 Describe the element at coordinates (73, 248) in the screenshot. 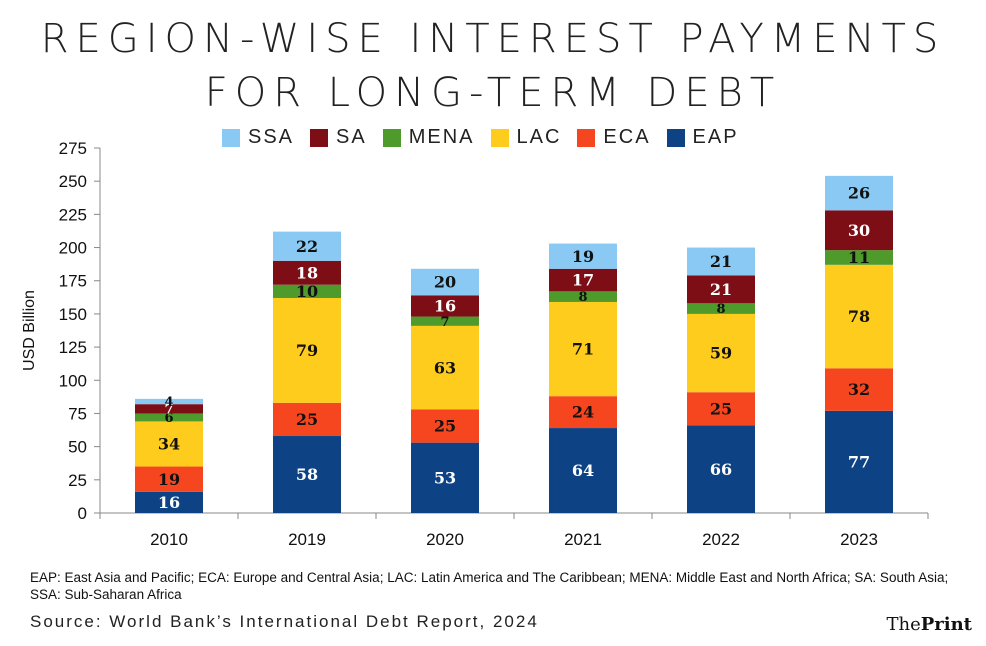

I see `y-tick-label: 200` at that location.